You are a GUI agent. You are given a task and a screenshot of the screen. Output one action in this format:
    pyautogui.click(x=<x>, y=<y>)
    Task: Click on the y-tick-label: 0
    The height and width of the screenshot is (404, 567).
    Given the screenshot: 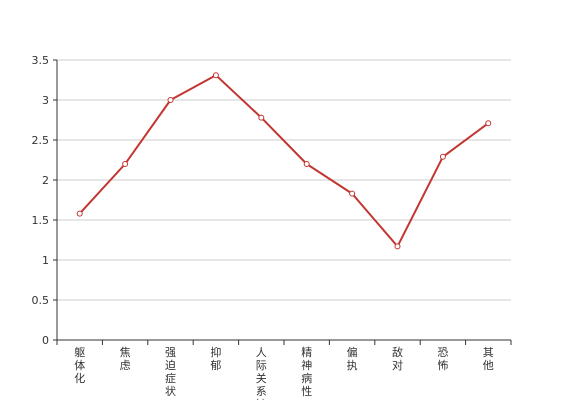 What is the action you would take?
    pyautogui.click(x=45, y=340)
    